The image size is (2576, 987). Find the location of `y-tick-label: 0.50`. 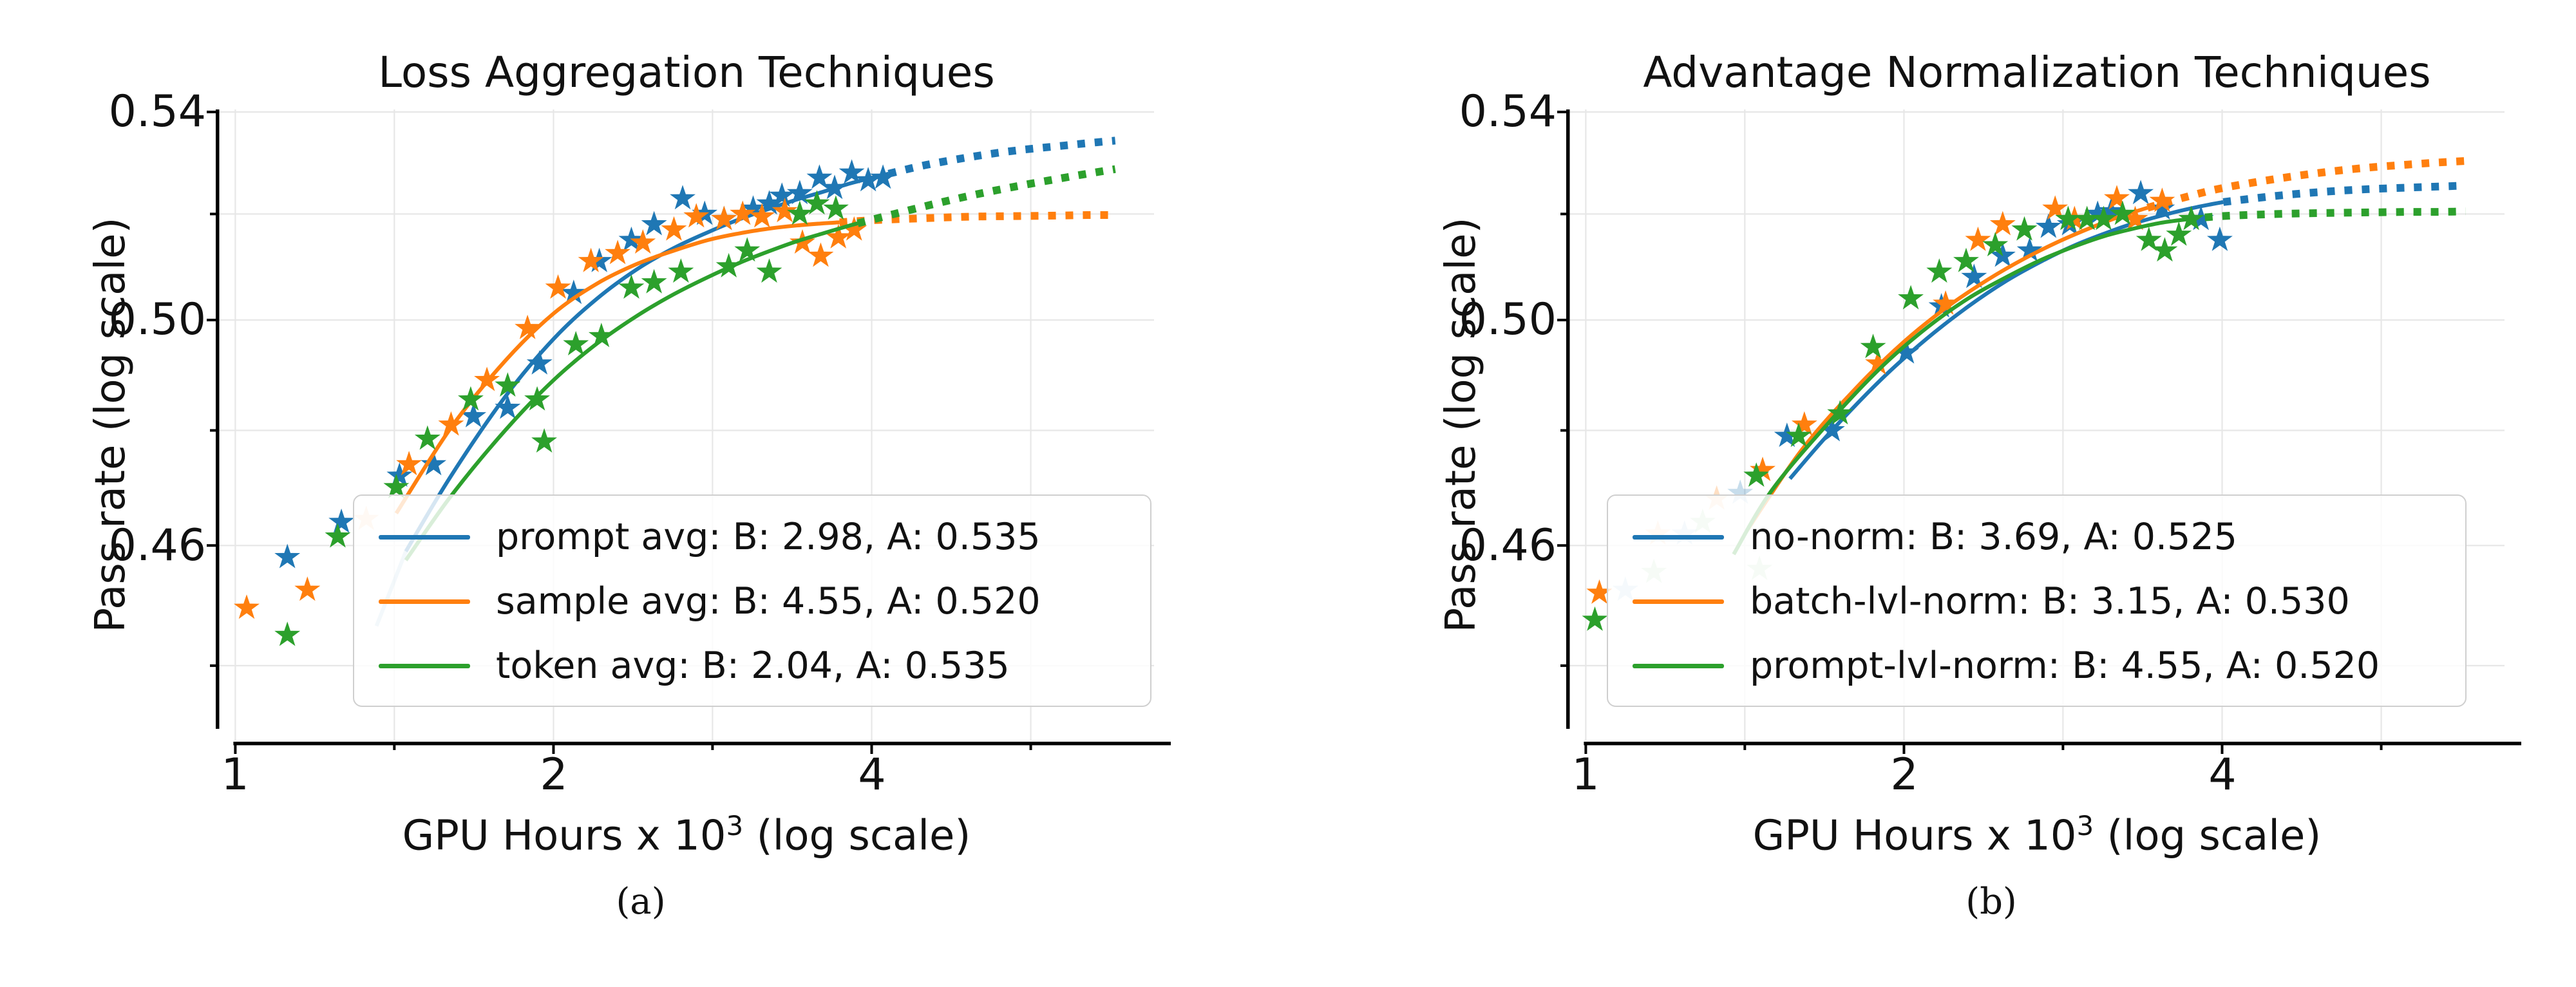

y-tick-label: 0.50 is located at coordinates (157, 319).